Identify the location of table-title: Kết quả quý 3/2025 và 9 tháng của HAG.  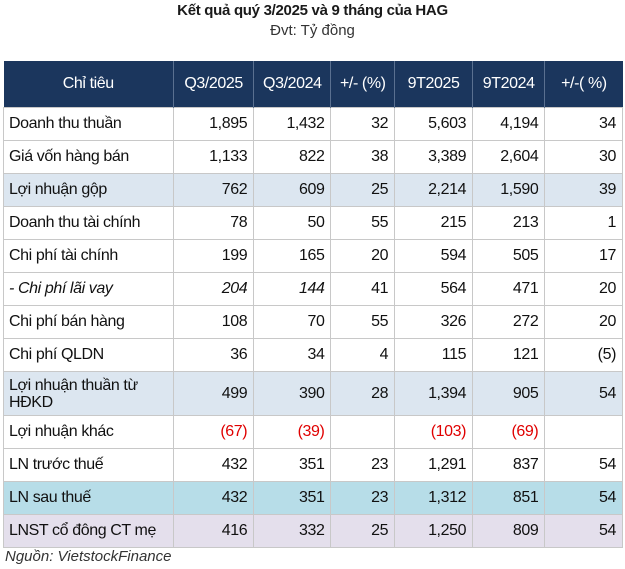
(312, 10).